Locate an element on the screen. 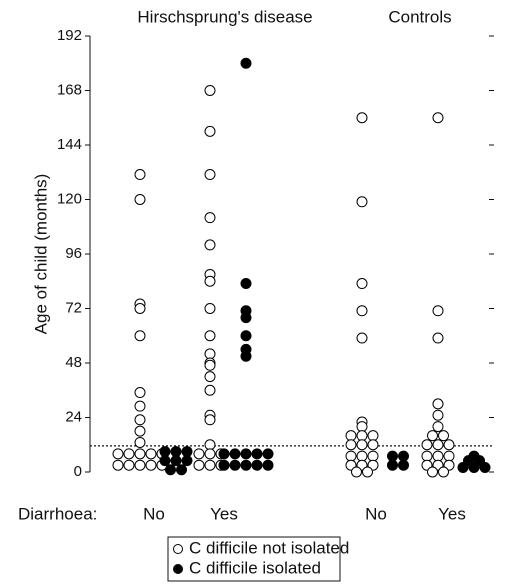  y-tick-label: 48 is located at coordinates (73, 362).